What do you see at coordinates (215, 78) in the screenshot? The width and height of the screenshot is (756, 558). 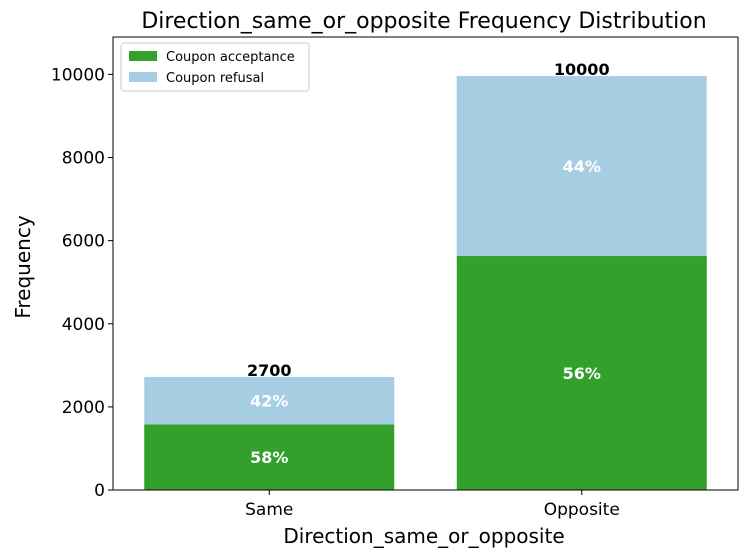 I see `legend-label: Coupon refusal` at bounding box center [215, 78].